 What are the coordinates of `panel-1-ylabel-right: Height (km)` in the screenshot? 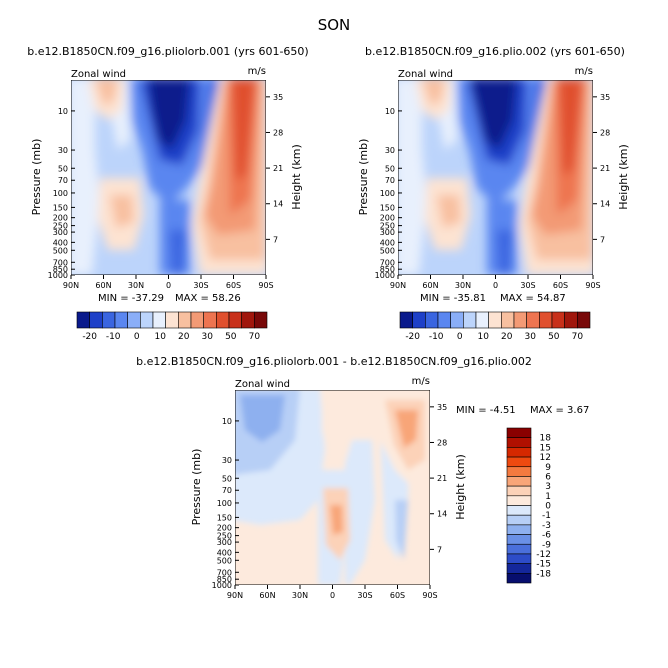 It's located at (296, 177).